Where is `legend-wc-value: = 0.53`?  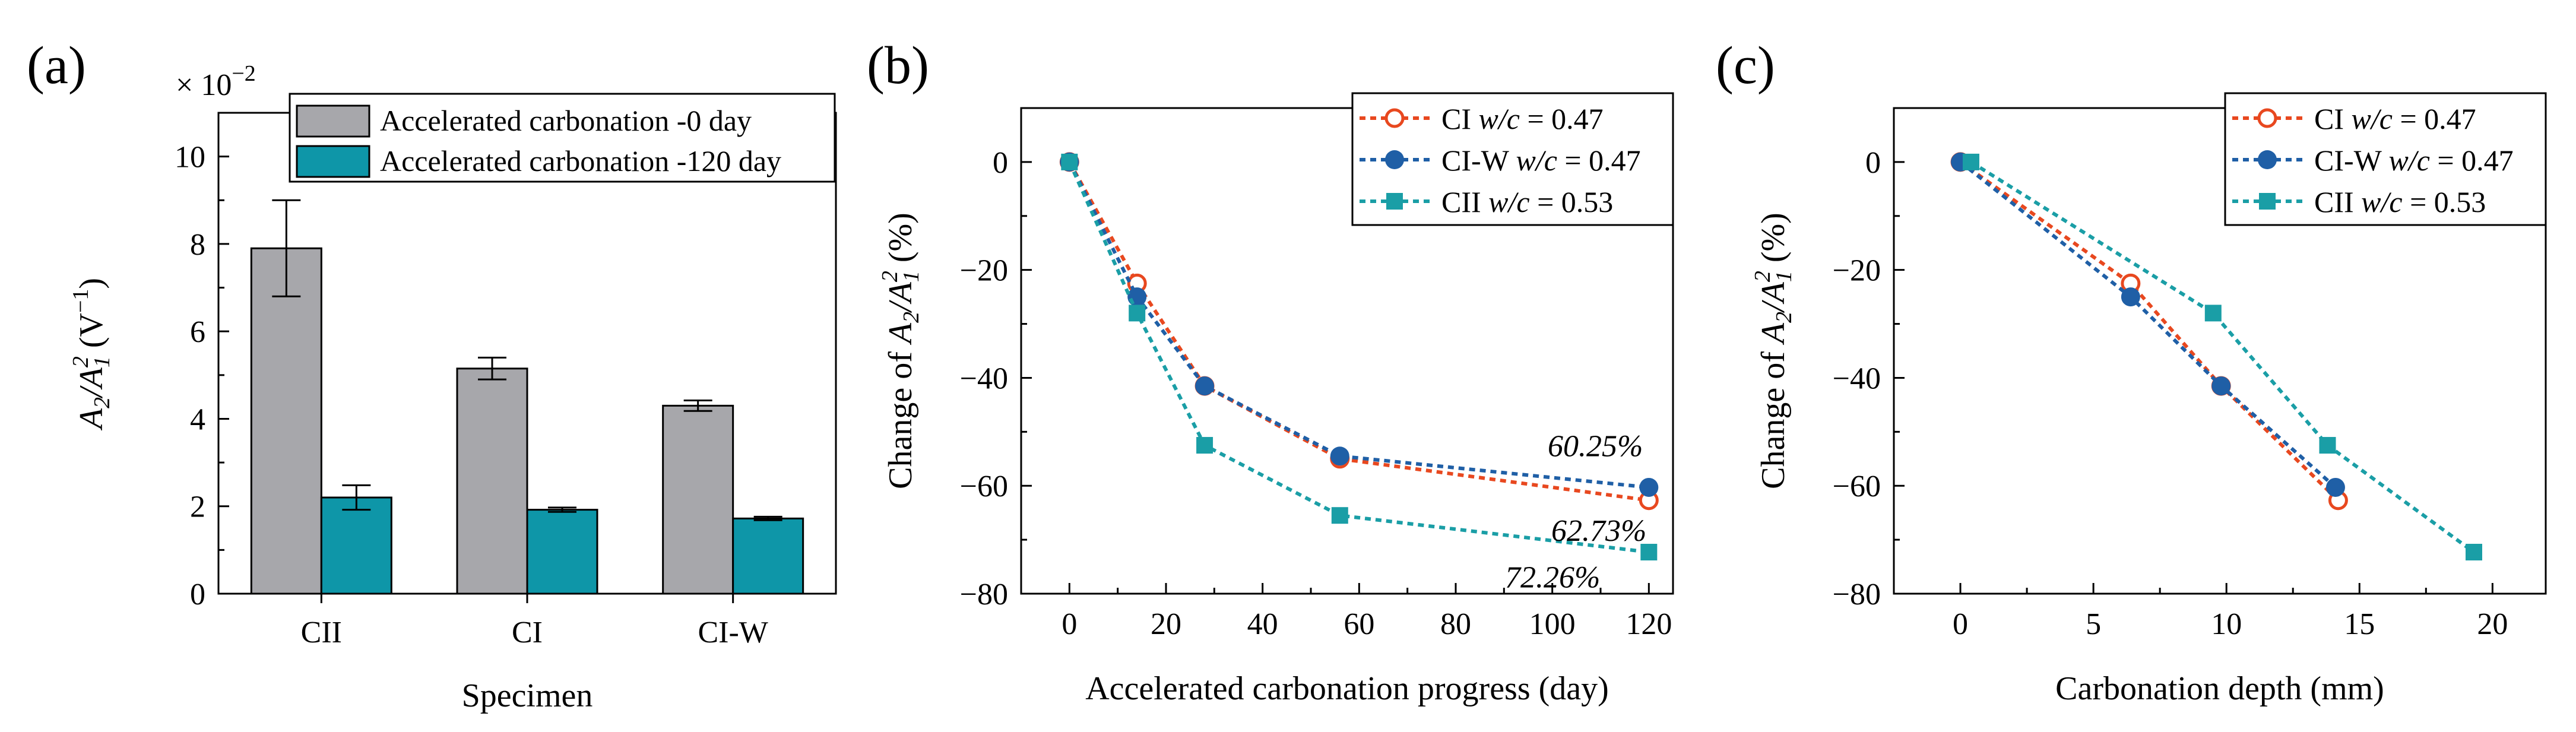 legend-wc-value: = 0.53 is located at coordinates (2444, 201).